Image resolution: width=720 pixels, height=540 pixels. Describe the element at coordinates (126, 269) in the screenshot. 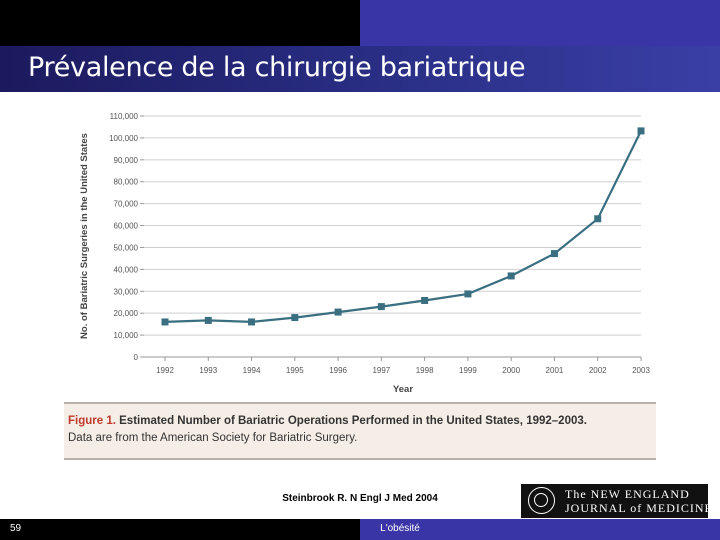

I see `y-tick-label: 40,000` at that location.